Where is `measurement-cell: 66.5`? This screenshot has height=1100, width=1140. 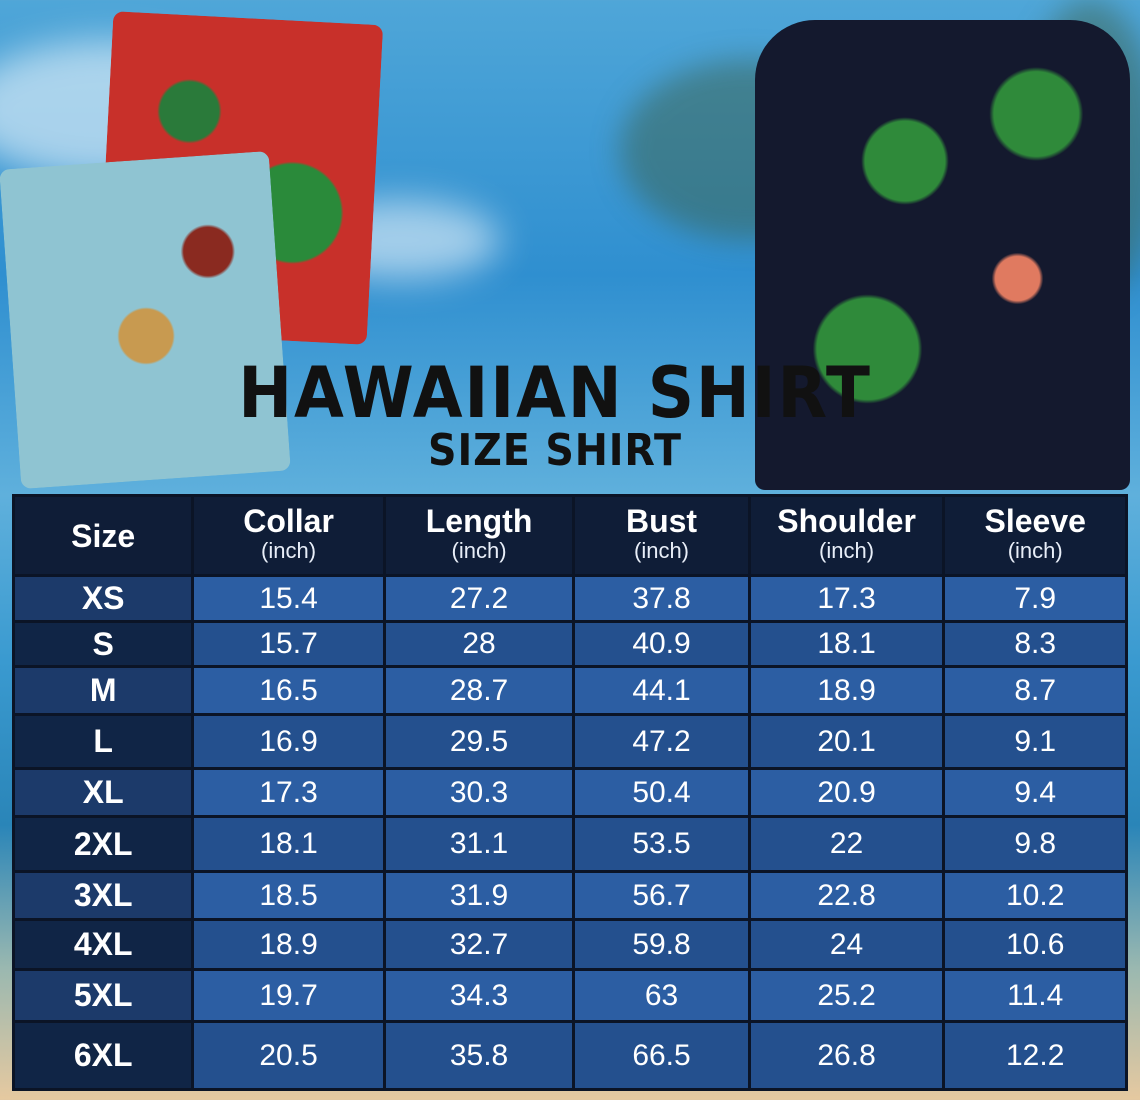
measurement-cell: 66.5 is located at coordinates (661, 1055).